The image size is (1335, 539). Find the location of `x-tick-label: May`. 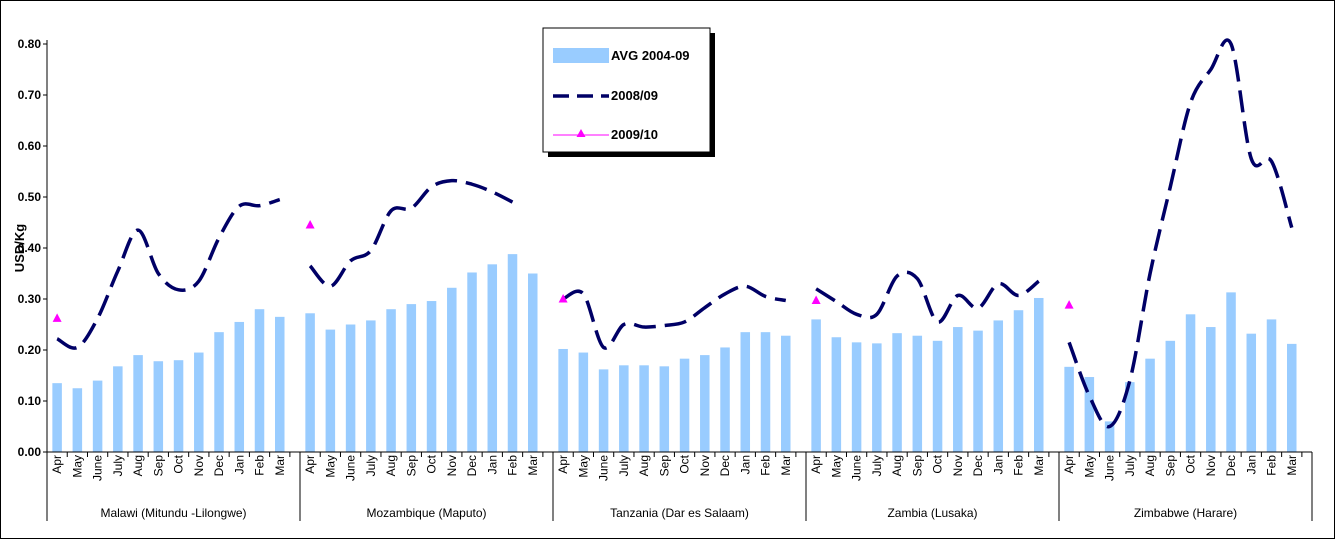

x-tick-label: May is located at coordinates (1089, 466).